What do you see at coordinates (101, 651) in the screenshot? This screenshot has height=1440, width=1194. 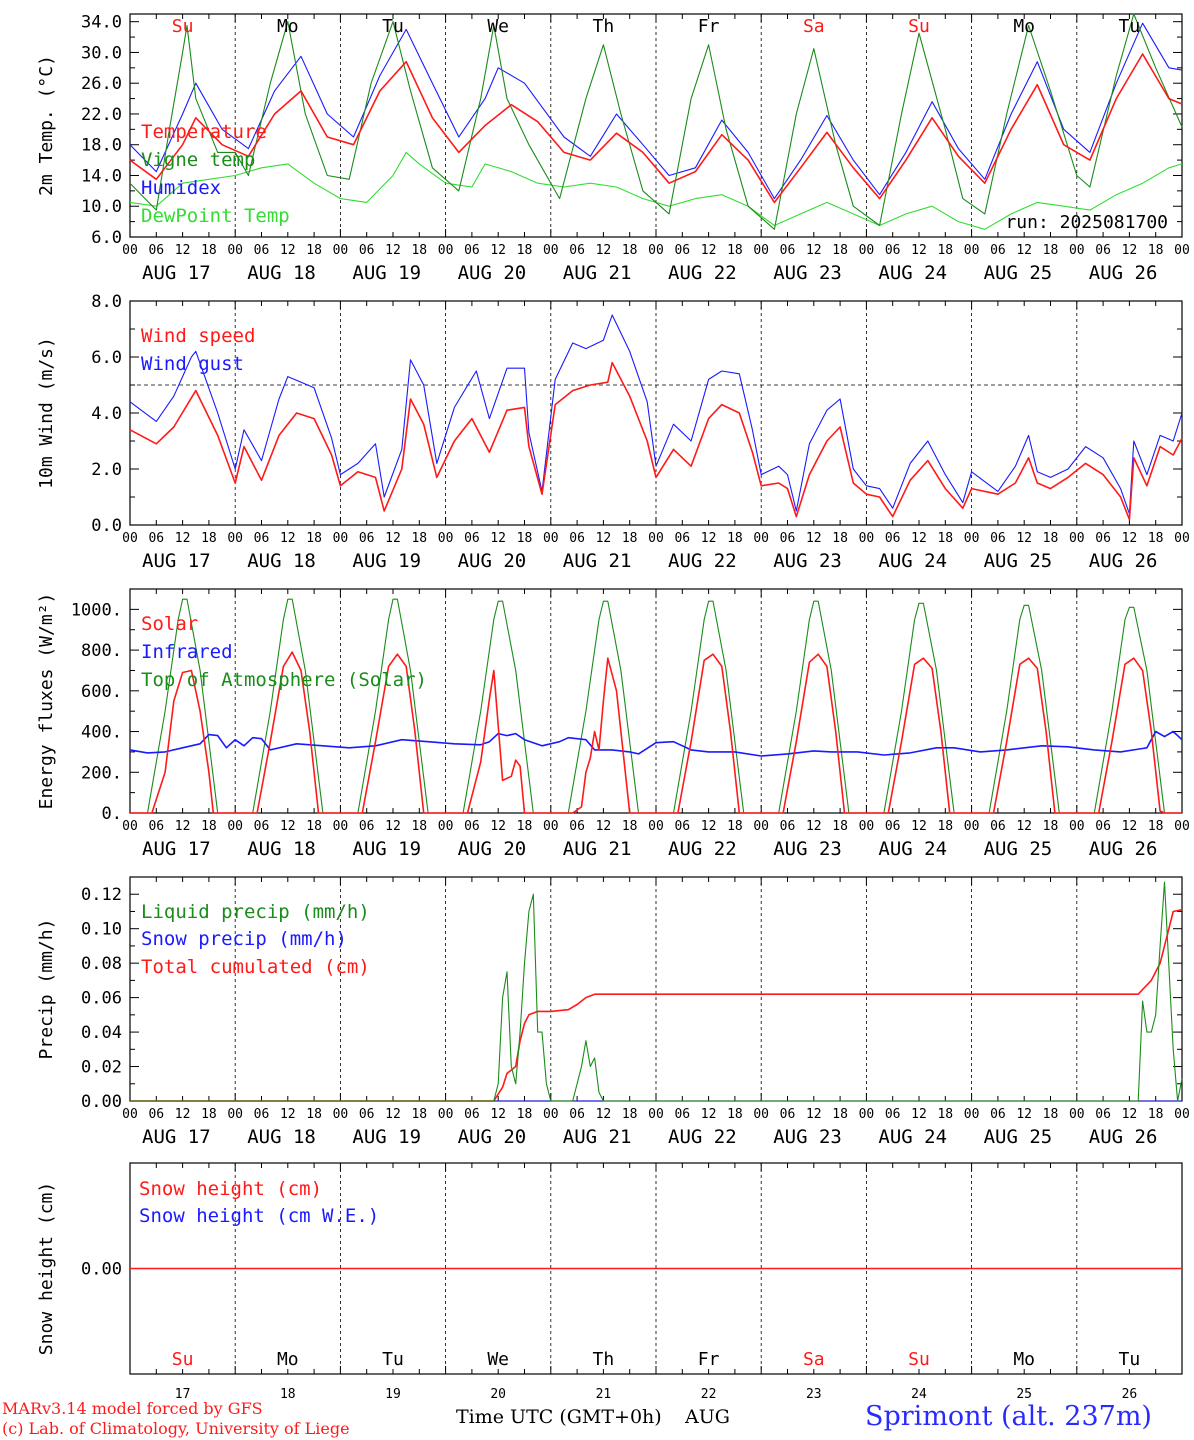 I see `y-tick-label: 800.` at bounding box center [101, 651].